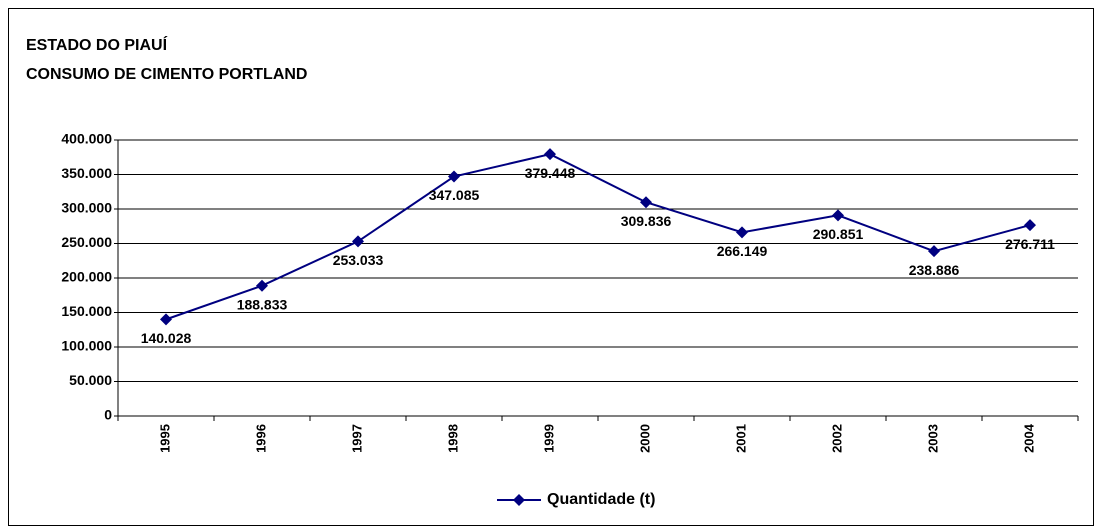  What do you see at coordinates (86, 242) in the screenshot?
I see `y-tick-label: 250.000` at bounding box center [86, 242].